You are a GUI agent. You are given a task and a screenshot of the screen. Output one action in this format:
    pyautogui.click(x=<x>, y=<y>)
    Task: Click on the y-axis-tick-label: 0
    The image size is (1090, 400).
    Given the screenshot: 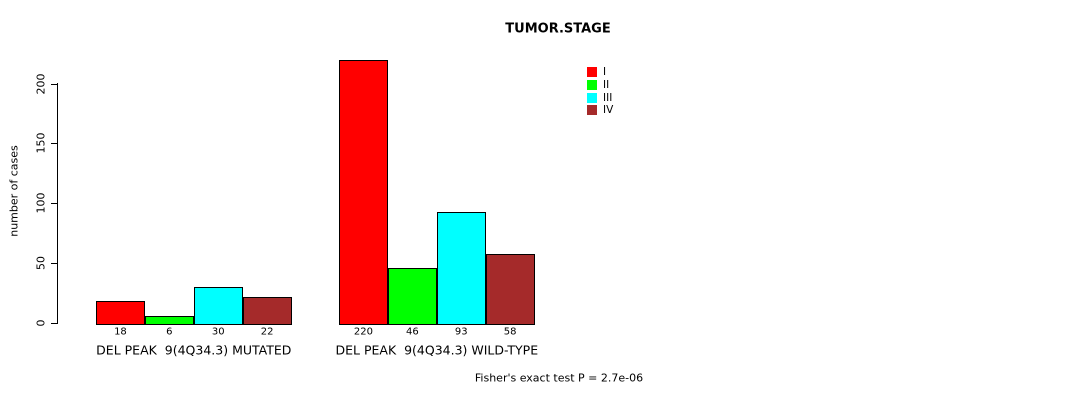 What is the action you would take?
    pyautogui.click(x=41, y=323)
    